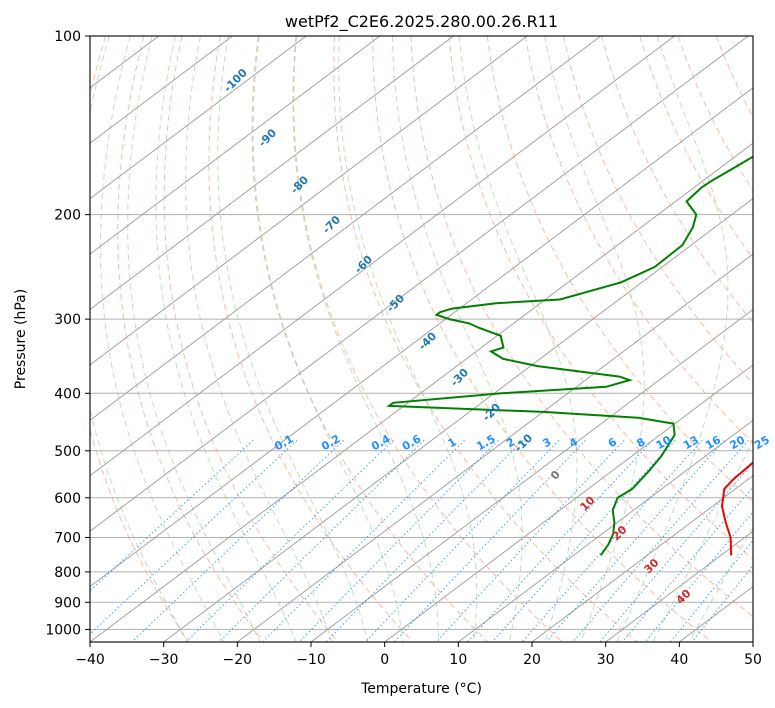  What do you see at coordinates (67, 539) in the screenshot?
I see `y-tick-label: 700` at bounding box center [67, 539].